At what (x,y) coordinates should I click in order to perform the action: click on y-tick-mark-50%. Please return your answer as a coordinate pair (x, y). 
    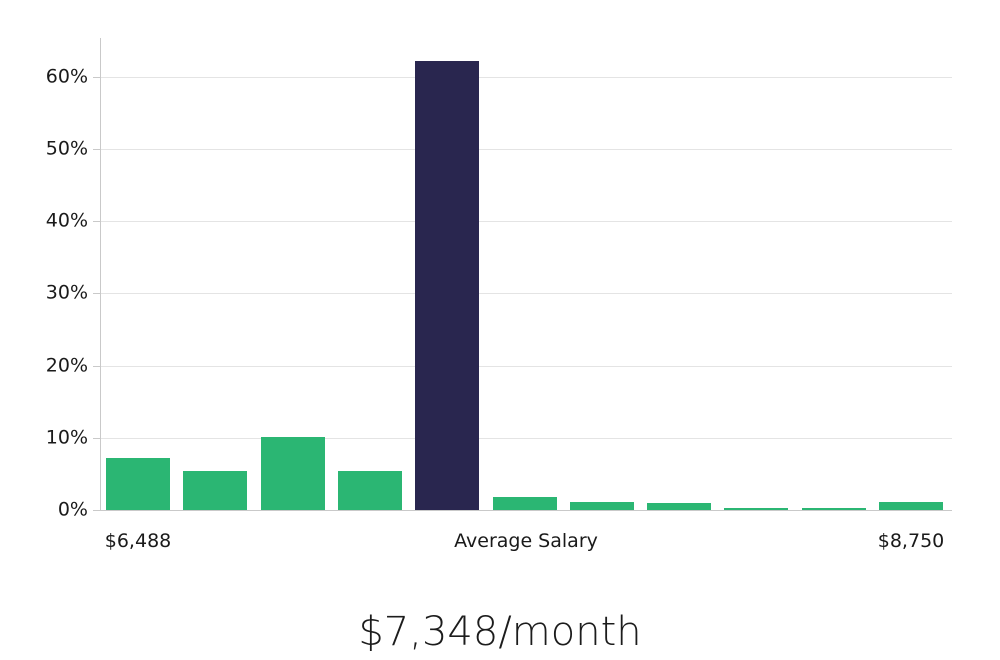
    Looking at the image, I should click on (96, 149).